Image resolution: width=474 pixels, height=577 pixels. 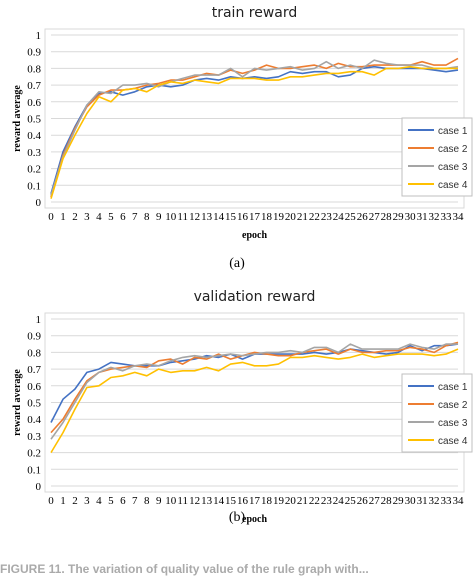 What do you see at coordinates (34, 153) in the screenshot?
I see `chart-0-ytick-label: 0.3` at bounding box center [34, 153].